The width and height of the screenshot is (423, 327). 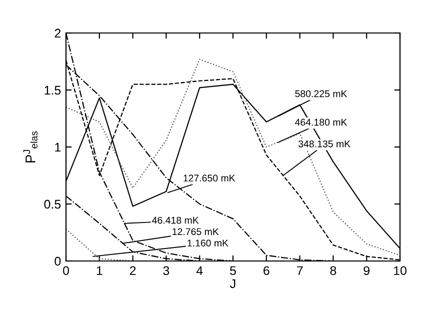 I want to click on x-tick-label: 8, so click(x=333, y=271).